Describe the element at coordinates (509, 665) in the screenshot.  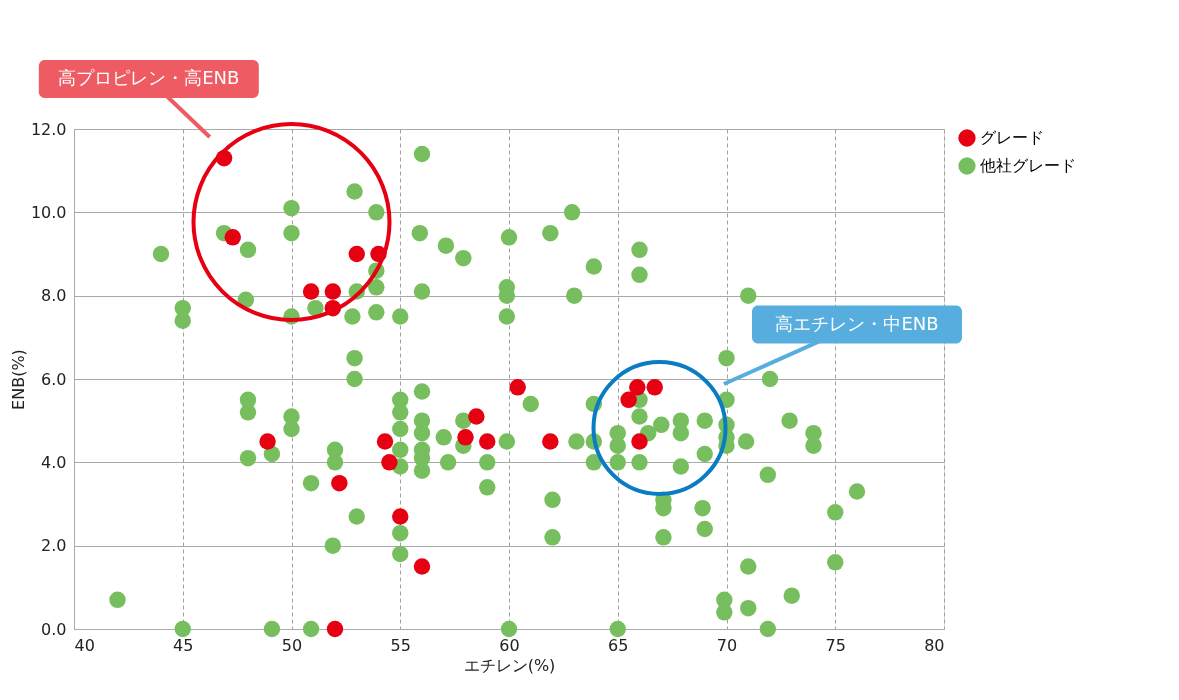
I see `x-axis-title: エチレン(%)` at that location.